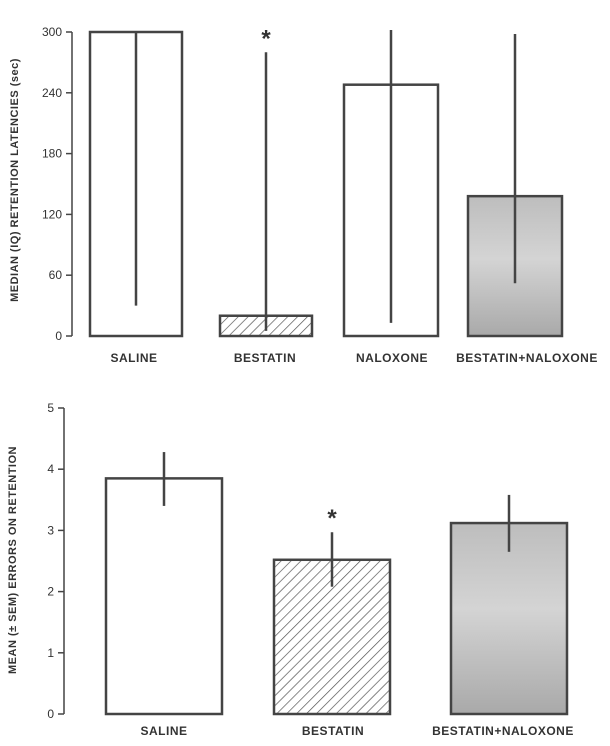  I want to click on y-axis-label: MEAN (± SEM) ERRORS ON RETENTION, so click(13, 560).